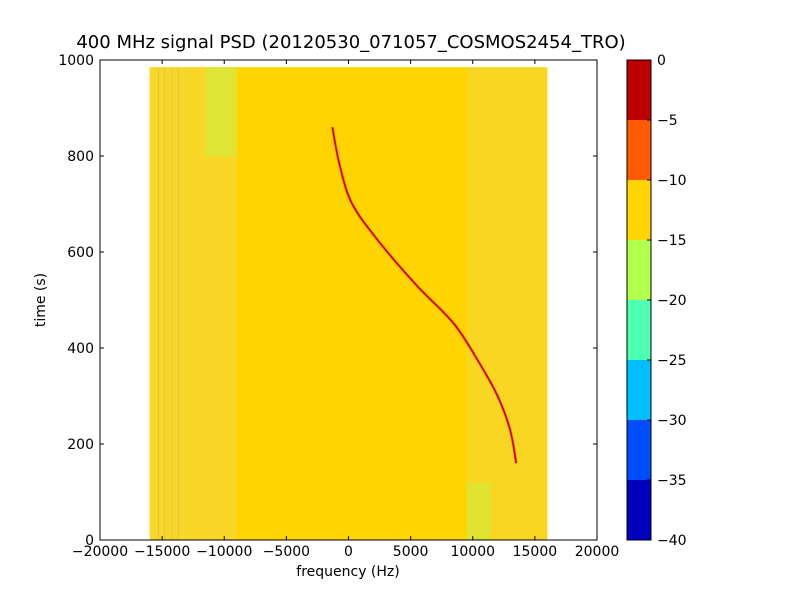 The height and width of the screenshot is (600, 800). Describe the element at coordinates (507, 303) in the screenshot. I see `heatmap-right-edge-band` at that location.